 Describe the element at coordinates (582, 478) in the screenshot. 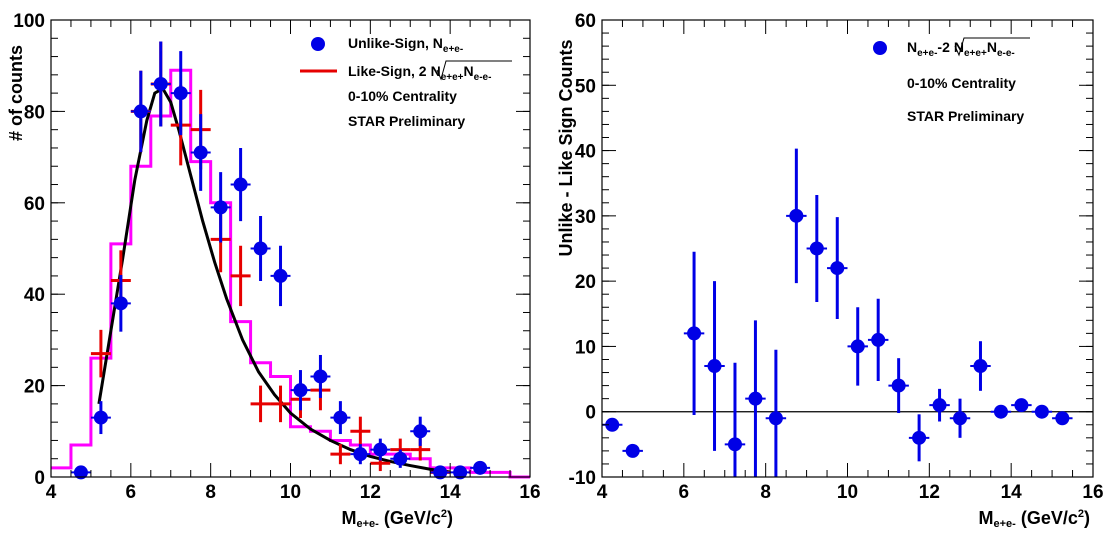

I see `y-tick-label: -10` at that location.